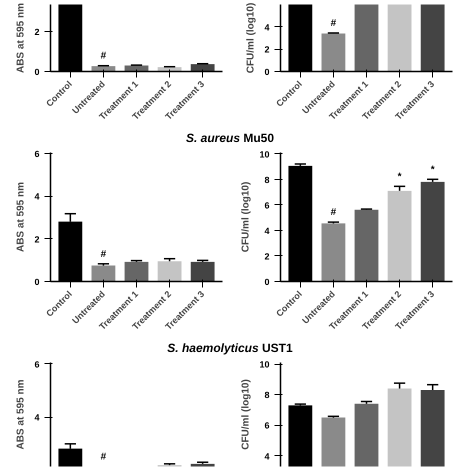 This screenshot has height=474, width=474. Describe the element at coordinates (230, 138) in the screenshot. I see `chart-title: S. aureus Mu50` at that location.